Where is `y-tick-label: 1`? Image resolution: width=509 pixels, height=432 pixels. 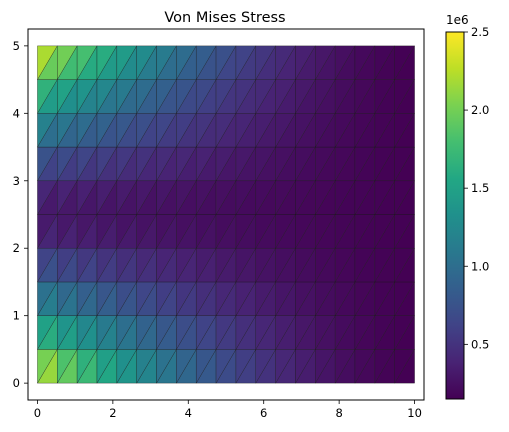
y-tick-label: 1 is located at coordinates (16, 316).